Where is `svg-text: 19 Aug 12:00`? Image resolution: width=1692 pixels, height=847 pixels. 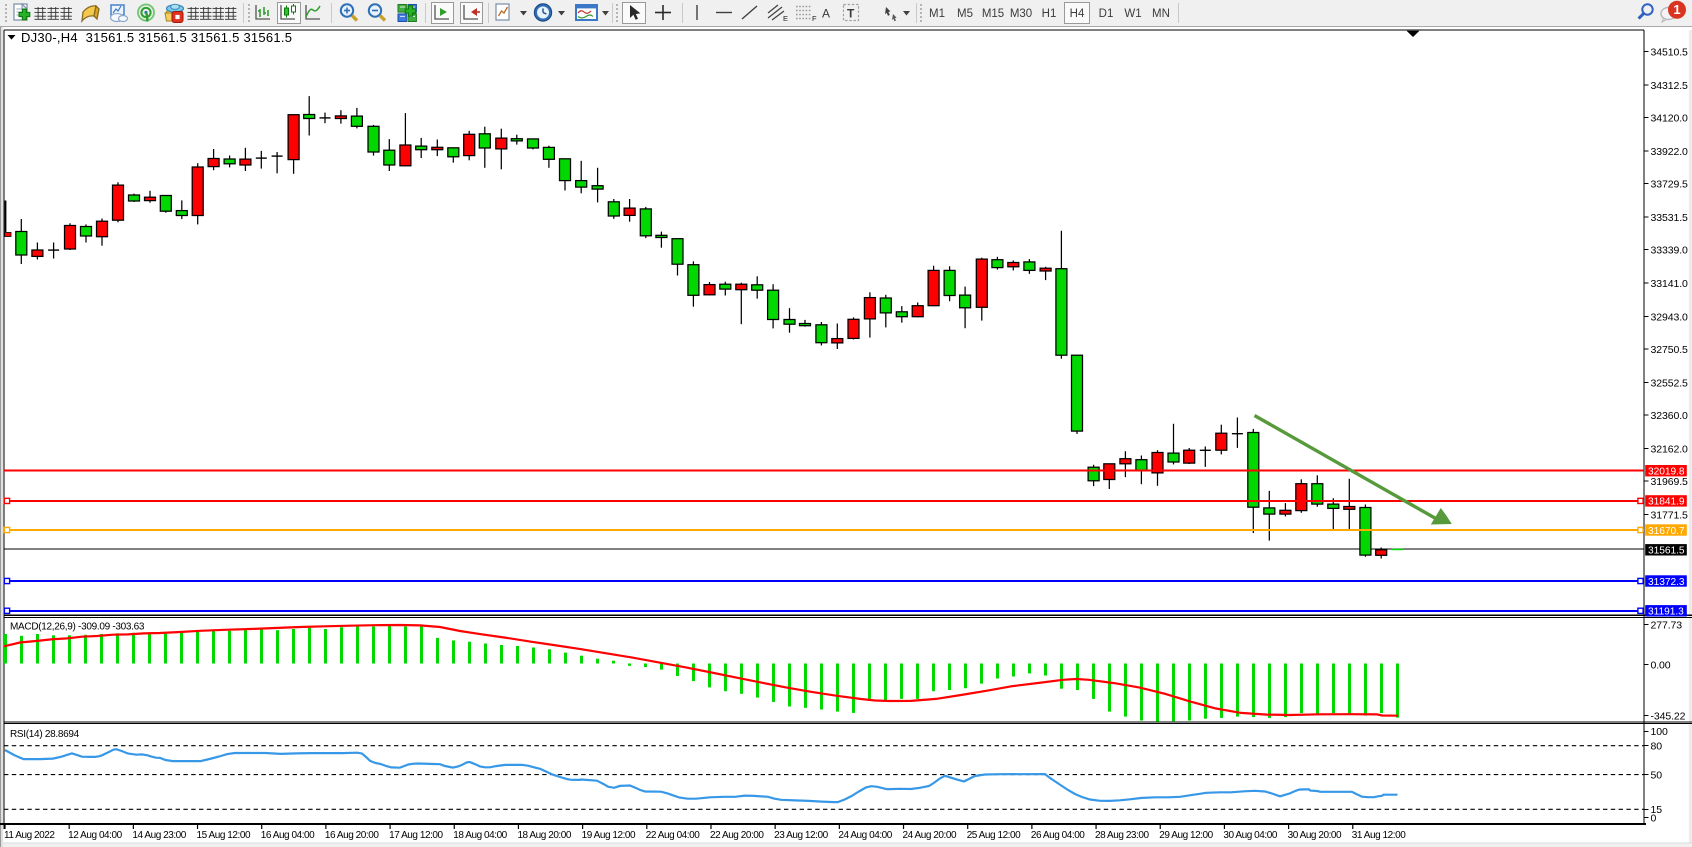 svg-text: 19 Aug 12:00 is located at coordinates (609, 835).